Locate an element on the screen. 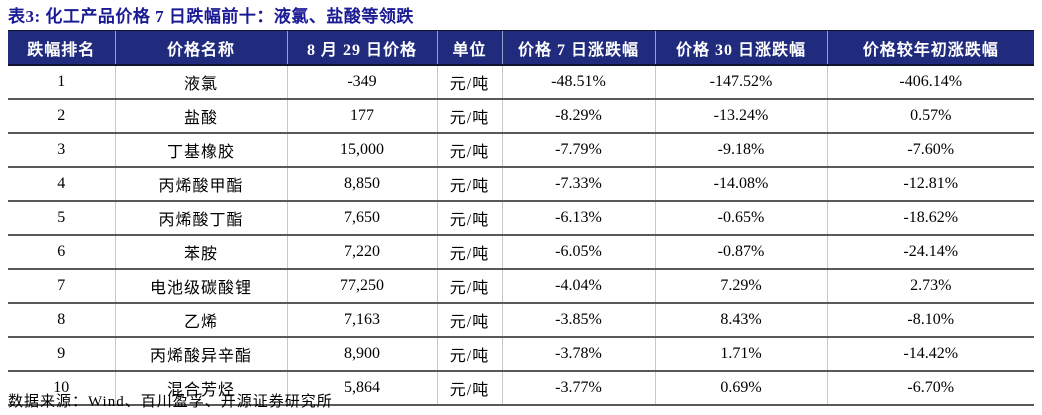  cell-name: 丙烯酸丁酯 is located at coordinates (200, 218).